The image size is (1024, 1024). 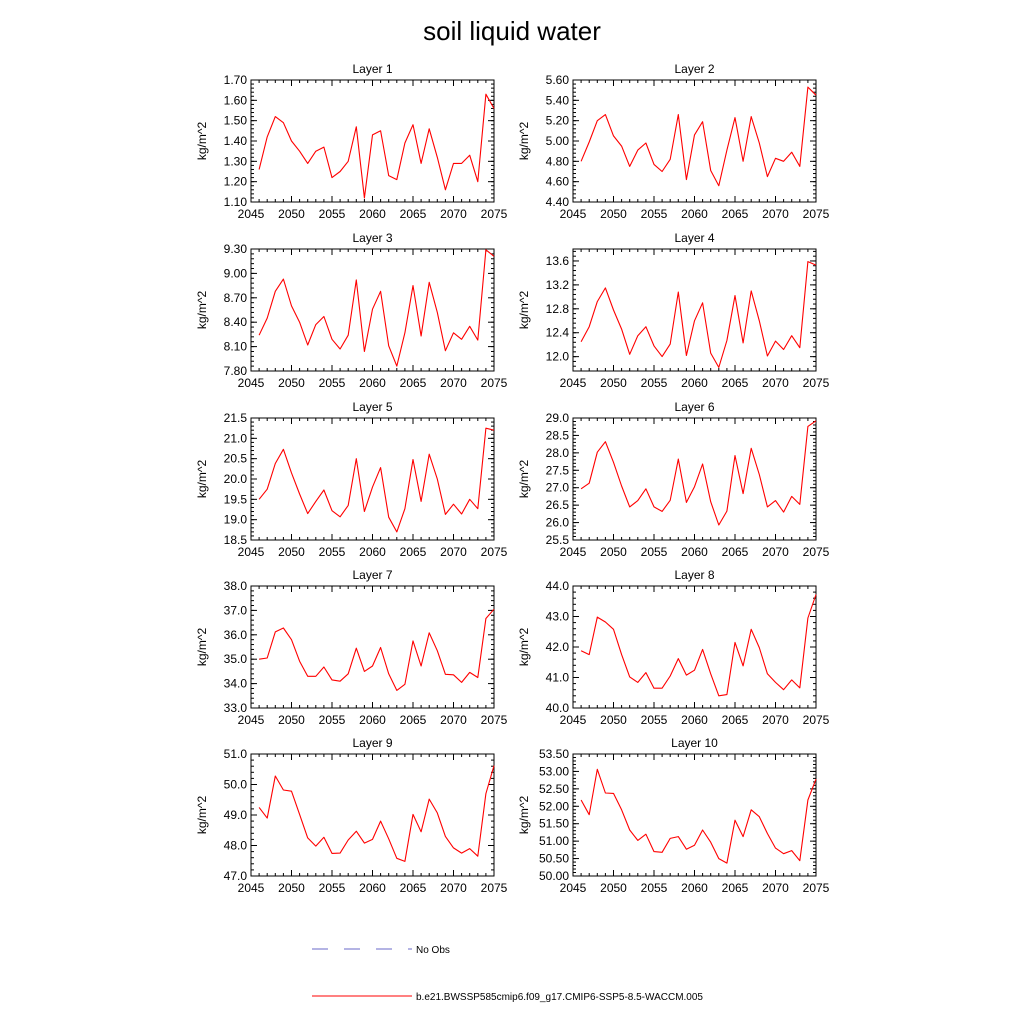 What do you see at coordinates (236, 80) in the screenshot?
I see `y-tick-label: 1.70` at bounding box center [236, 80].